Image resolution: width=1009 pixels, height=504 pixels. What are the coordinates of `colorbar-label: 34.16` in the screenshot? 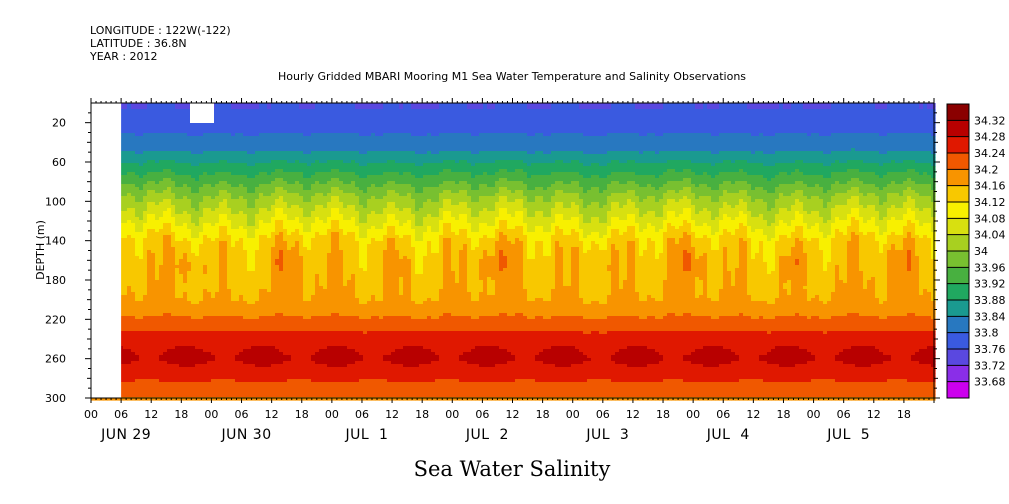 It's located at (990, 186).